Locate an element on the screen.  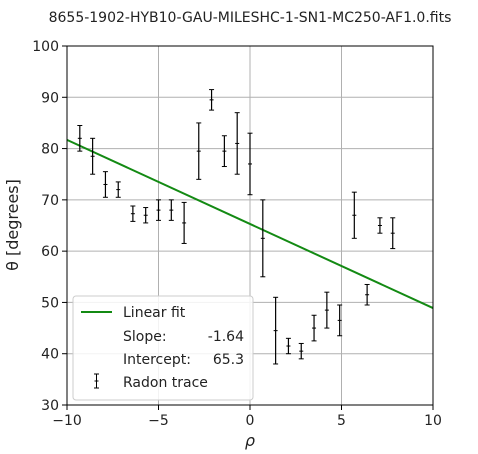
x-tick-label: −5 is located at coordinates (158, 421).